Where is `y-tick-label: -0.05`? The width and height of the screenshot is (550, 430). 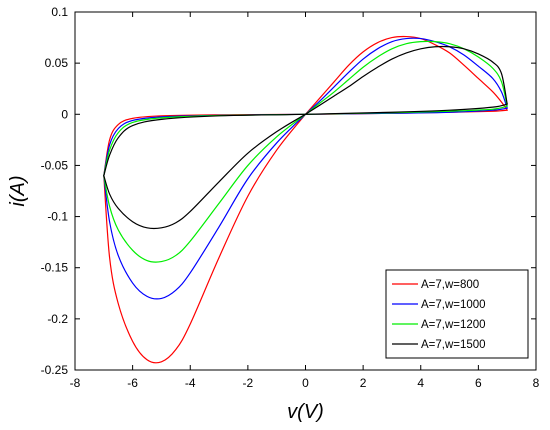 y-tick-label: -0.05 is located at coordinates (55, 165).